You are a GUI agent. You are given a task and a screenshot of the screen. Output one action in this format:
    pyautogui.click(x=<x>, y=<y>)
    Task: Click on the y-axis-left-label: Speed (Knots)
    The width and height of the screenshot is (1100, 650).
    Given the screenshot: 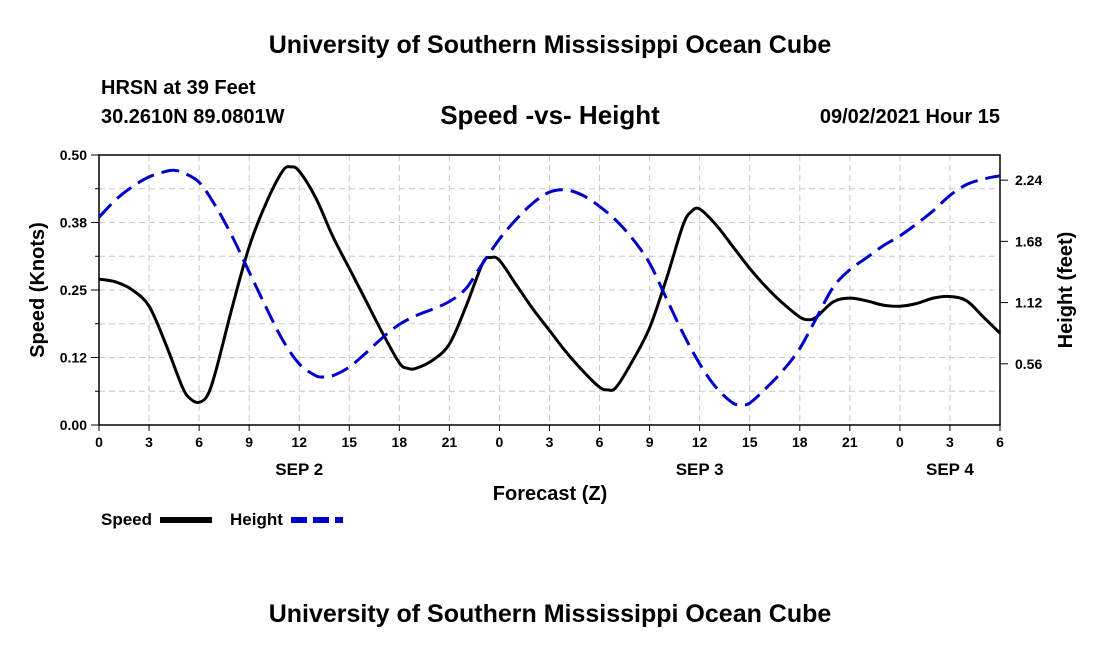 What is the action you would take?
    pyautogui.click(x=38, y=290)
    